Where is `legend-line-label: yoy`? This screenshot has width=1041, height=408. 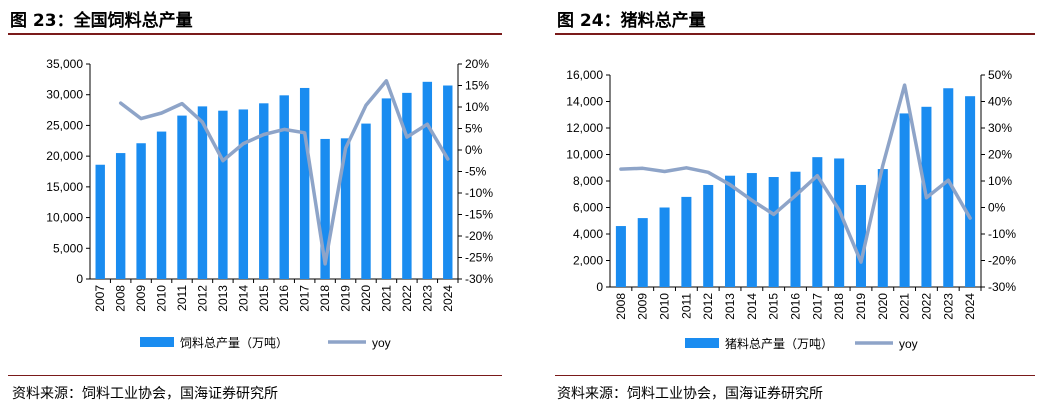 legend-line-label: yoy is located at coordinates (908, 344).